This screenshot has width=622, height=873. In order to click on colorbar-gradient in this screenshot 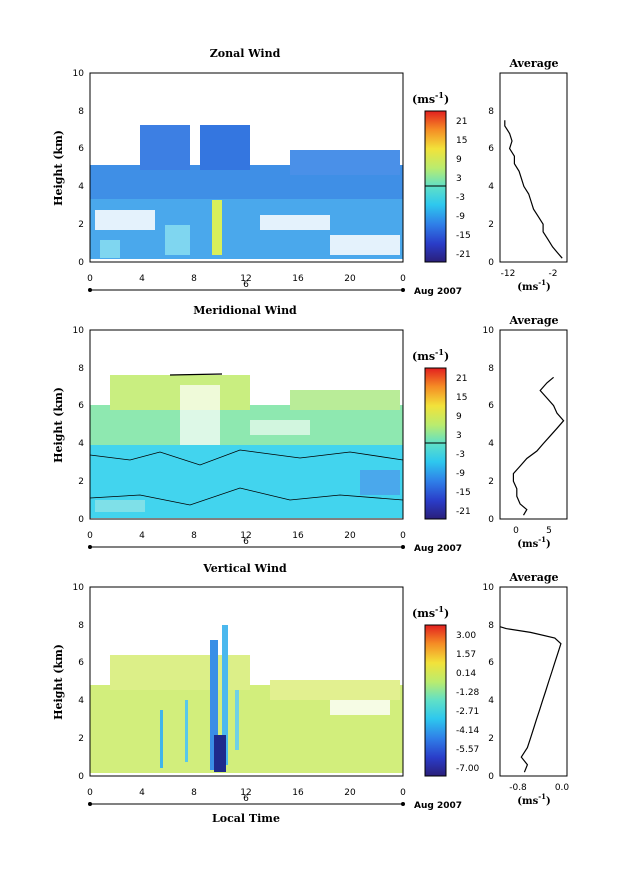, I will do `click(435, 700)`.